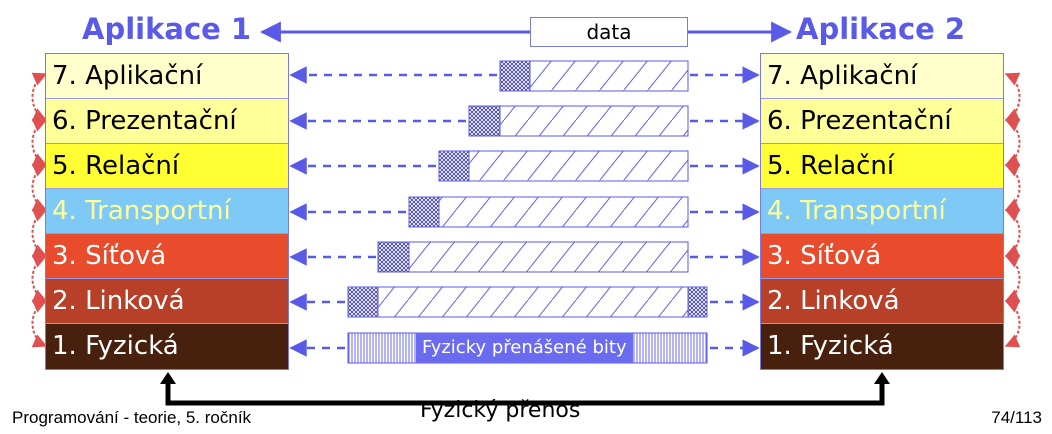 The height and width of the screenshot is (434, 1052). I want to click on app1-title: Aplikace 1, so click(167, 29).